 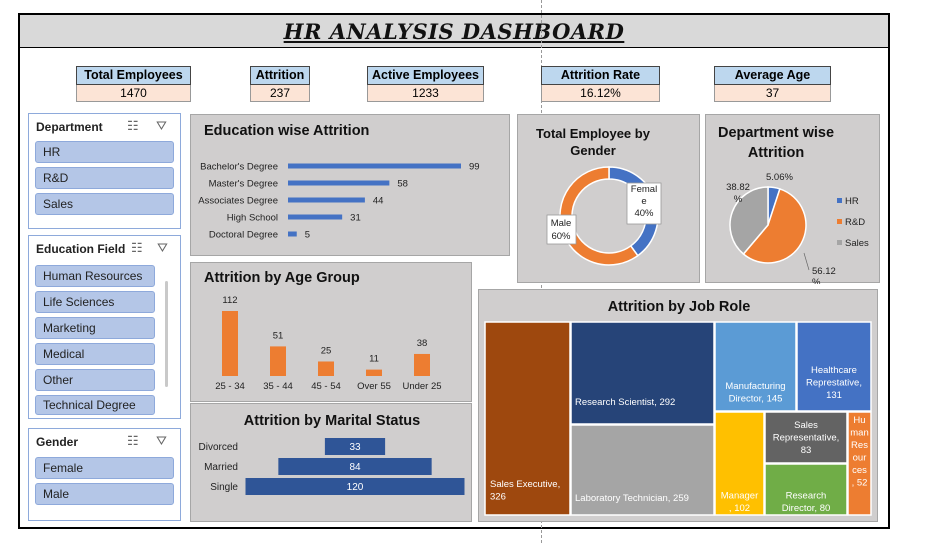 I want to click on chart-title: Attrition by Marital Status, so click(x=332, y=421).